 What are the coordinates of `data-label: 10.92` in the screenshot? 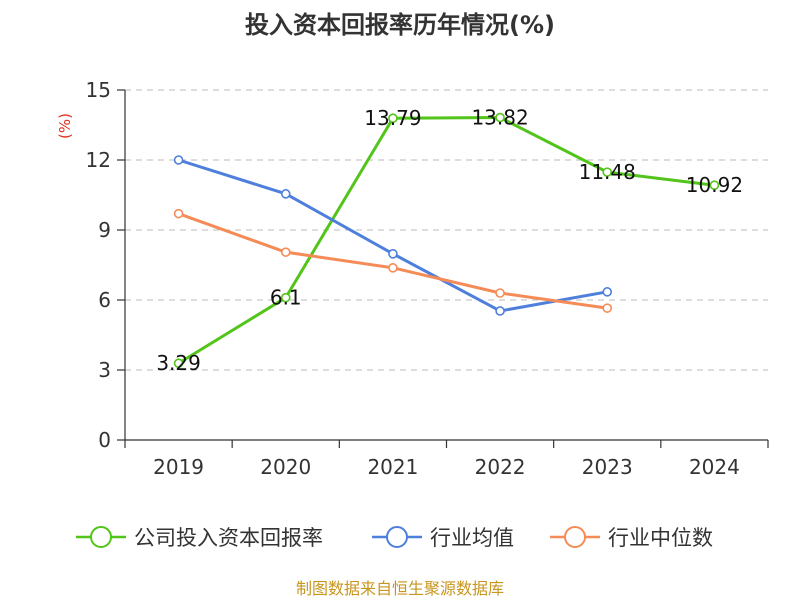 It's located at (714, 185).